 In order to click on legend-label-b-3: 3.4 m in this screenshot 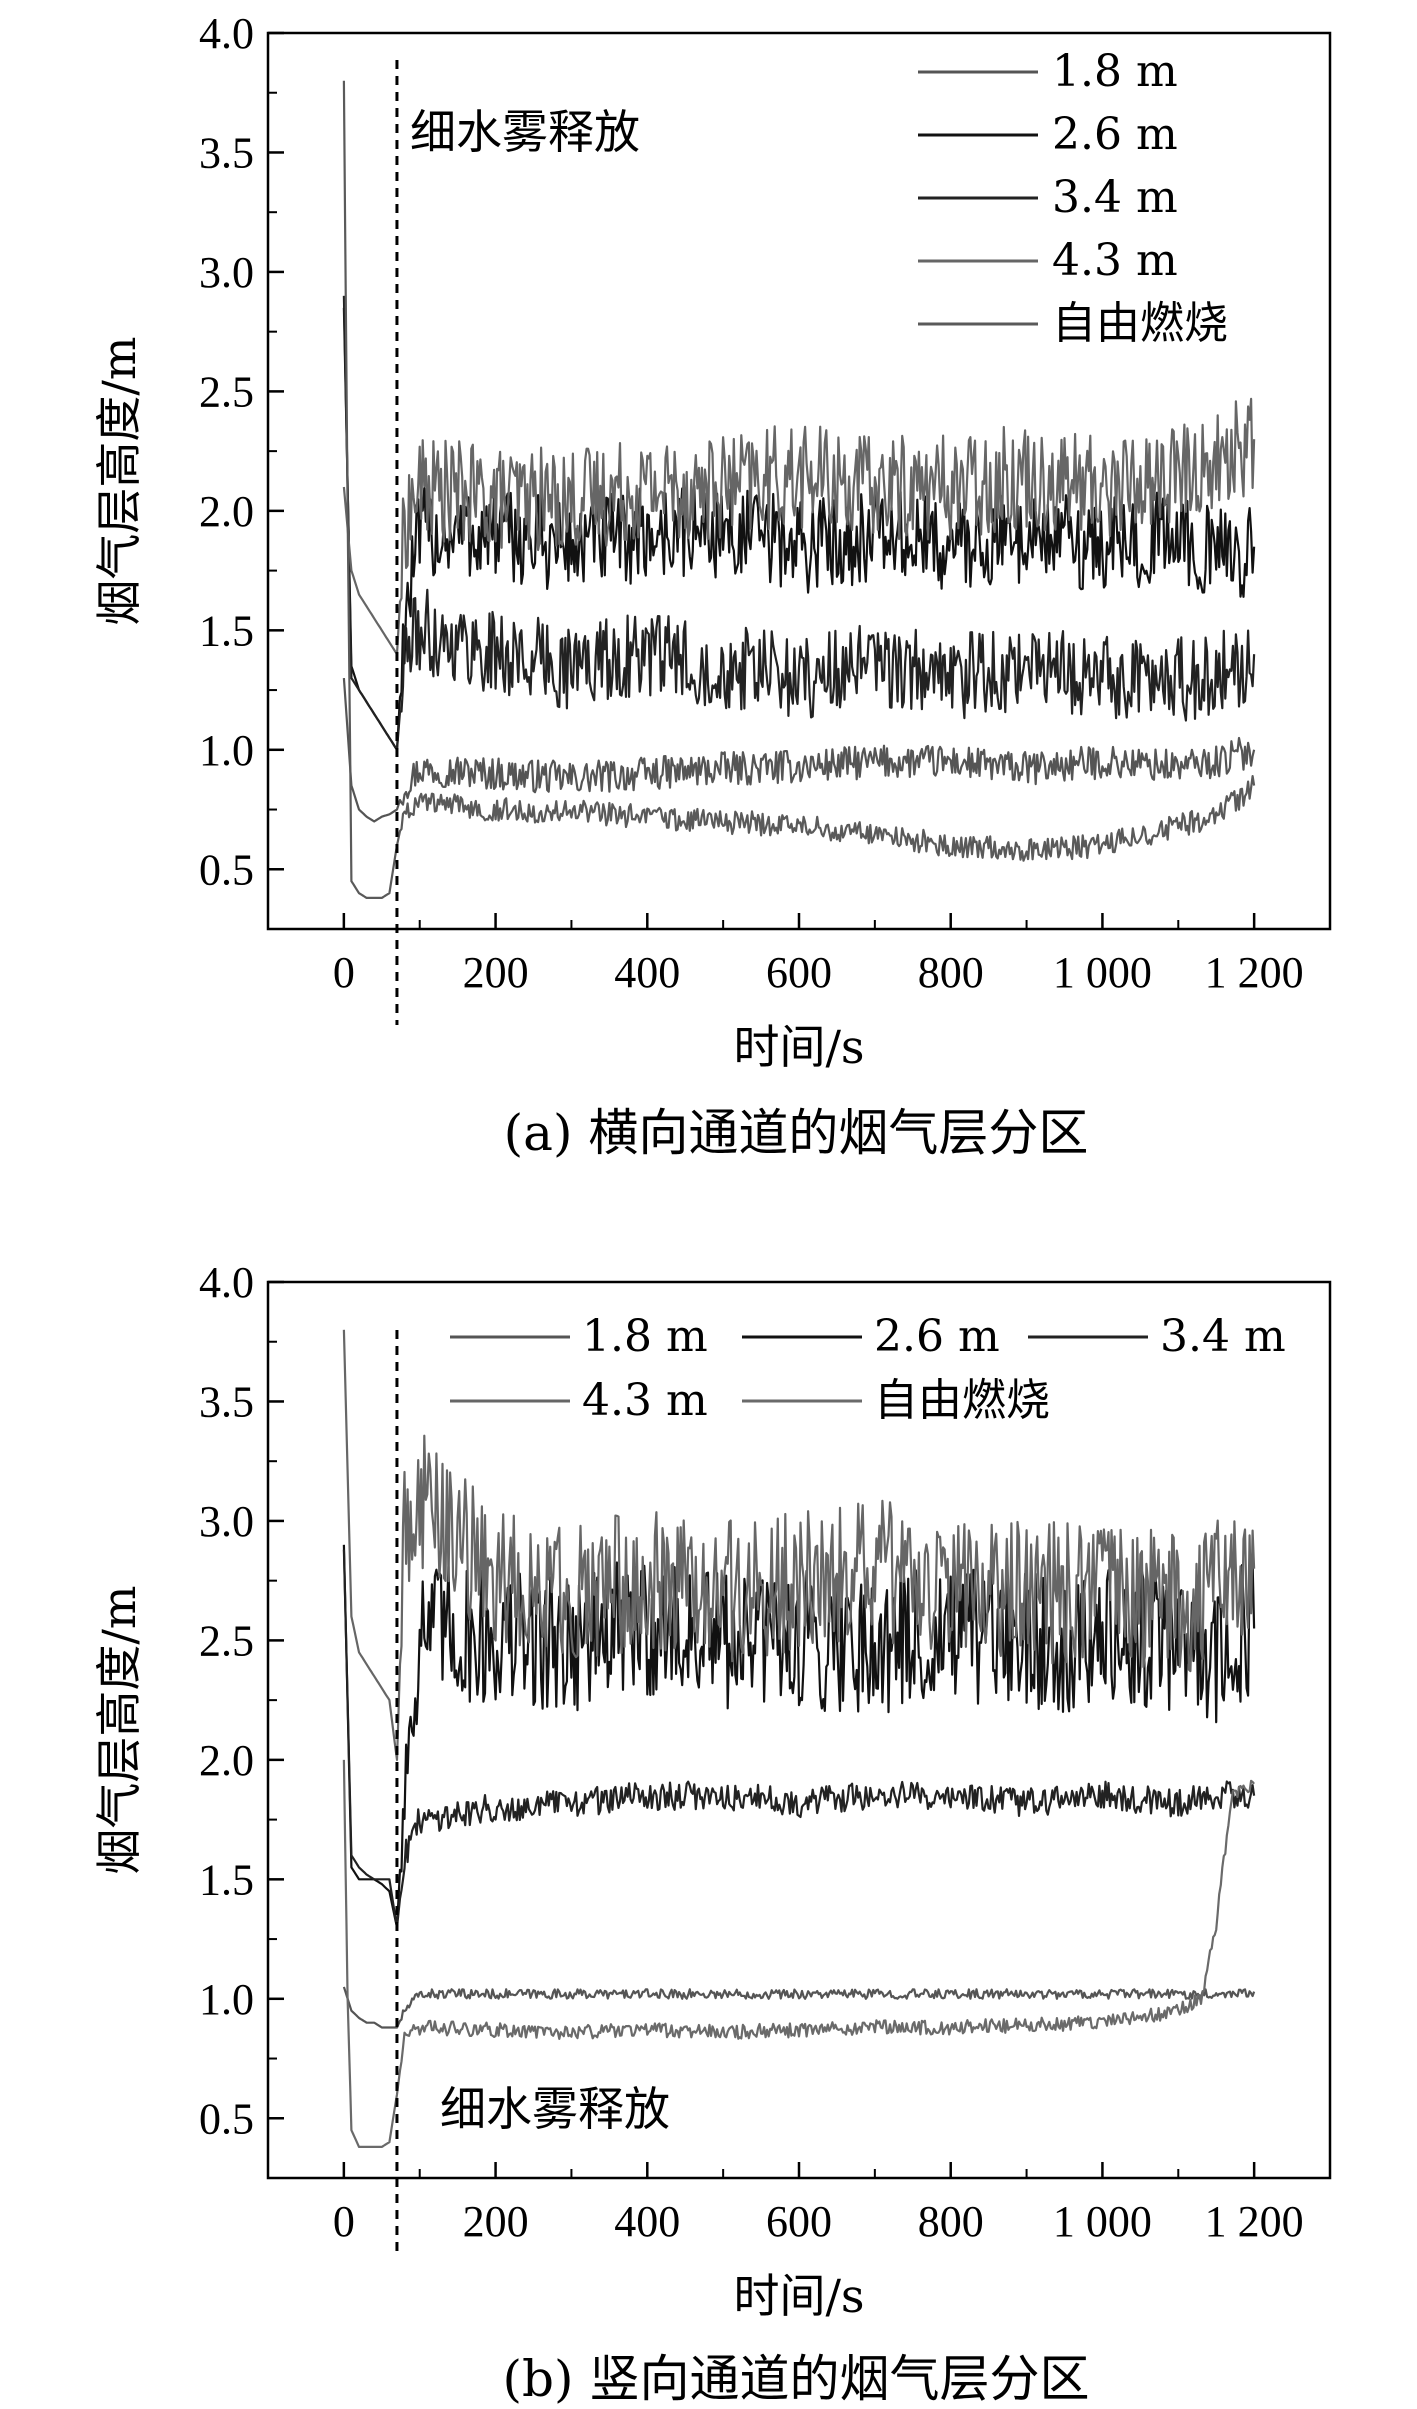, I will do `click(1223, 1336)`.